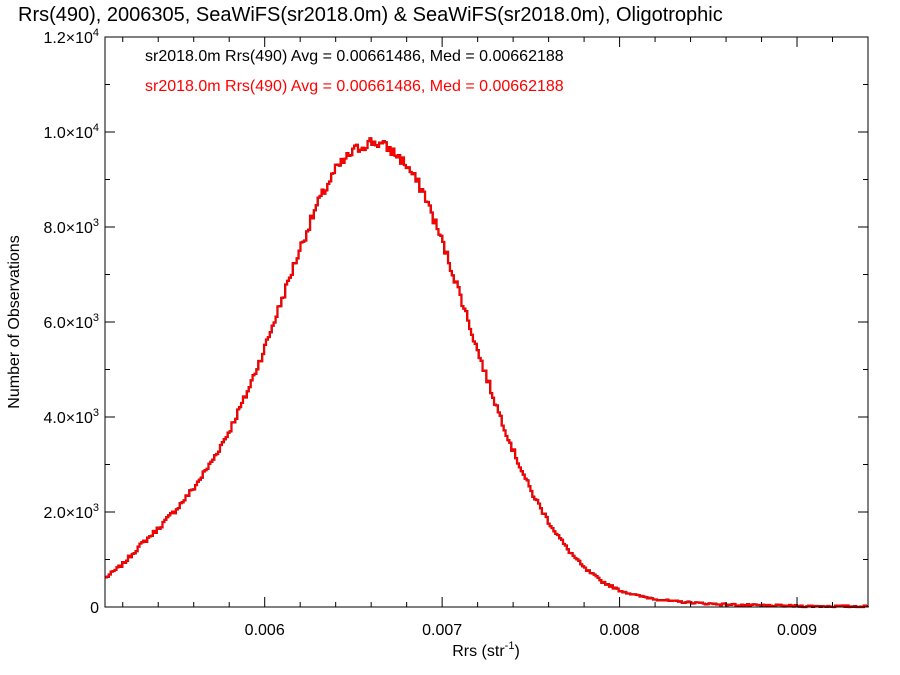 The height and width of the screenshot is (675, 900). What do you see at coordinates (71, 132) in the screenshot?
I see `y-tick-label: 1.0×10⁴` at bounding box center [71, 132].